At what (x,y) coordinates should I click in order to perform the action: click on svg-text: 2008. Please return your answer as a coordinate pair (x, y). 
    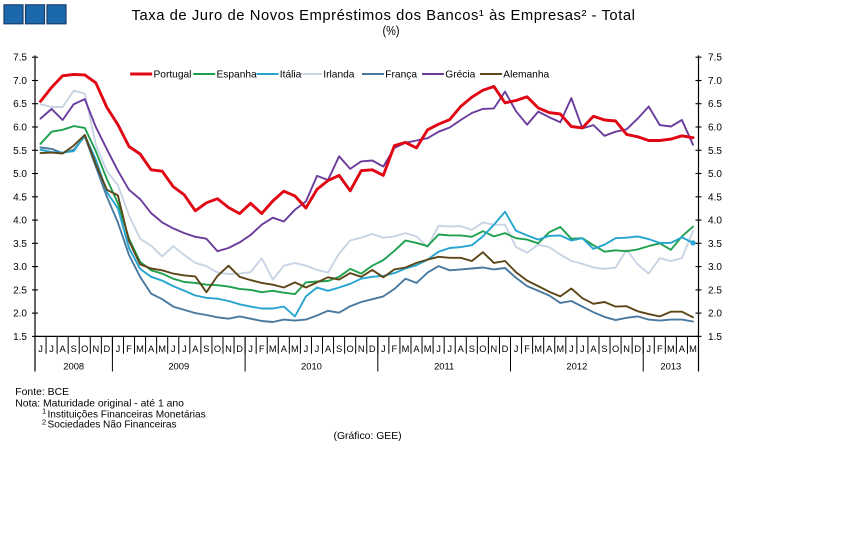
    Looking at the image, I should click on (73, 366).